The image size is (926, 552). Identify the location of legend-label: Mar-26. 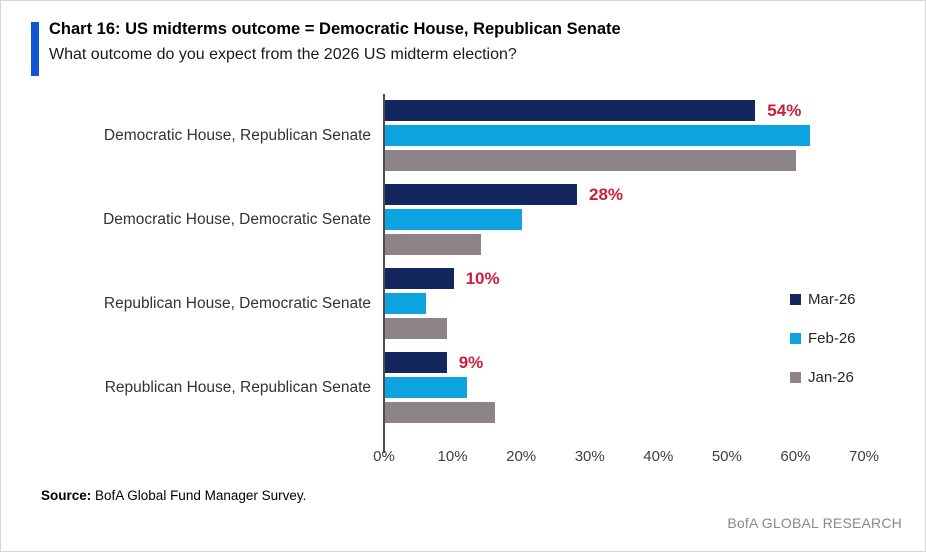
(832, 299).